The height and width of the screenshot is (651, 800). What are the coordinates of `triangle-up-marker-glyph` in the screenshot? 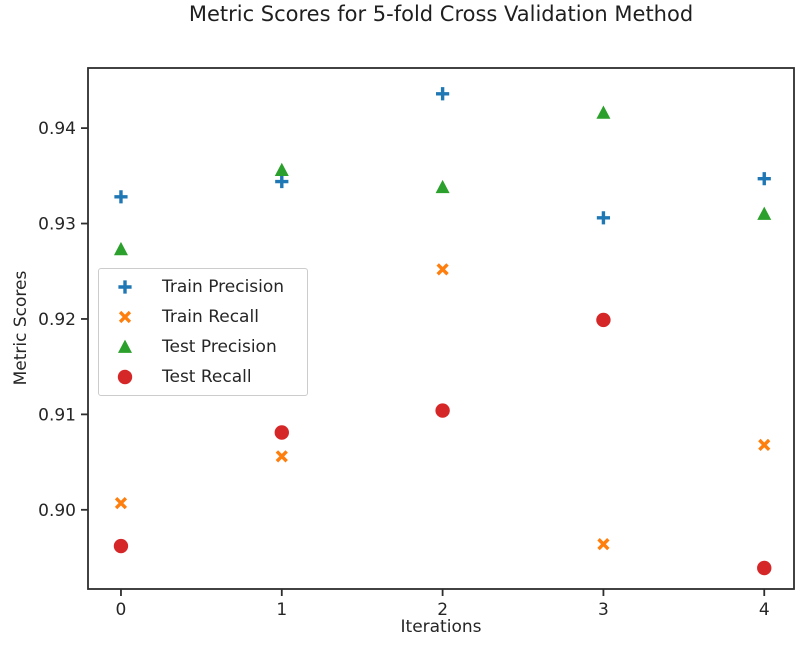 It's located at (125, 346).